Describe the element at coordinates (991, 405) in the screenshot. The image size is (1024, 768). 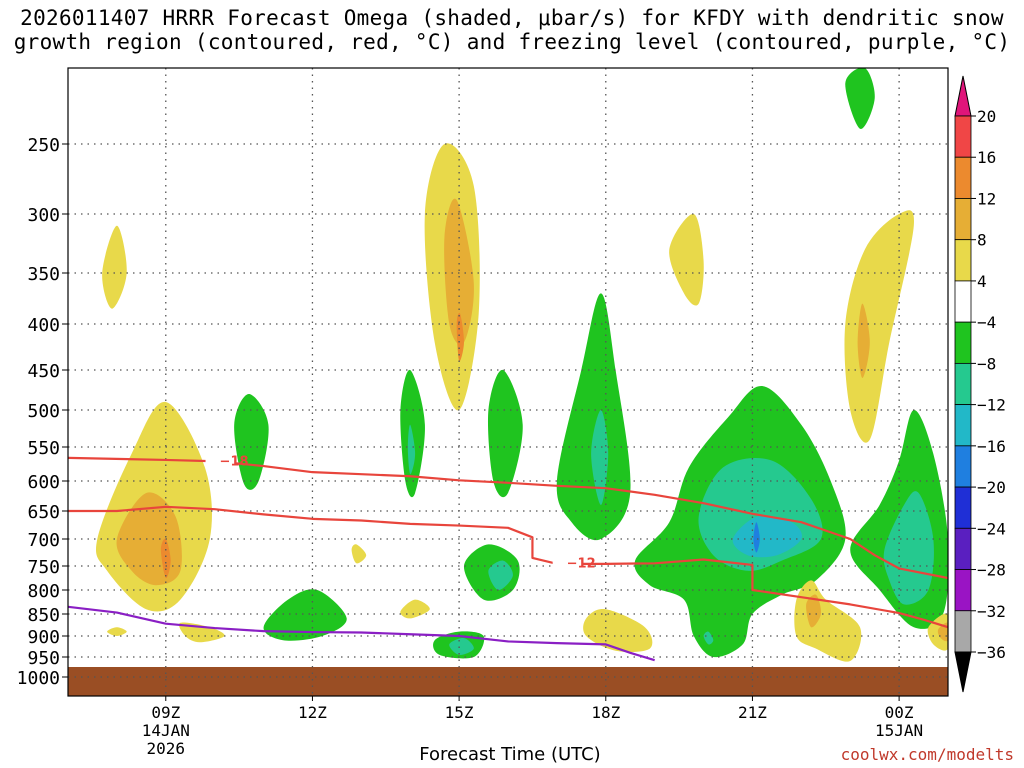
I see `colorbar-label: −12` at that location.